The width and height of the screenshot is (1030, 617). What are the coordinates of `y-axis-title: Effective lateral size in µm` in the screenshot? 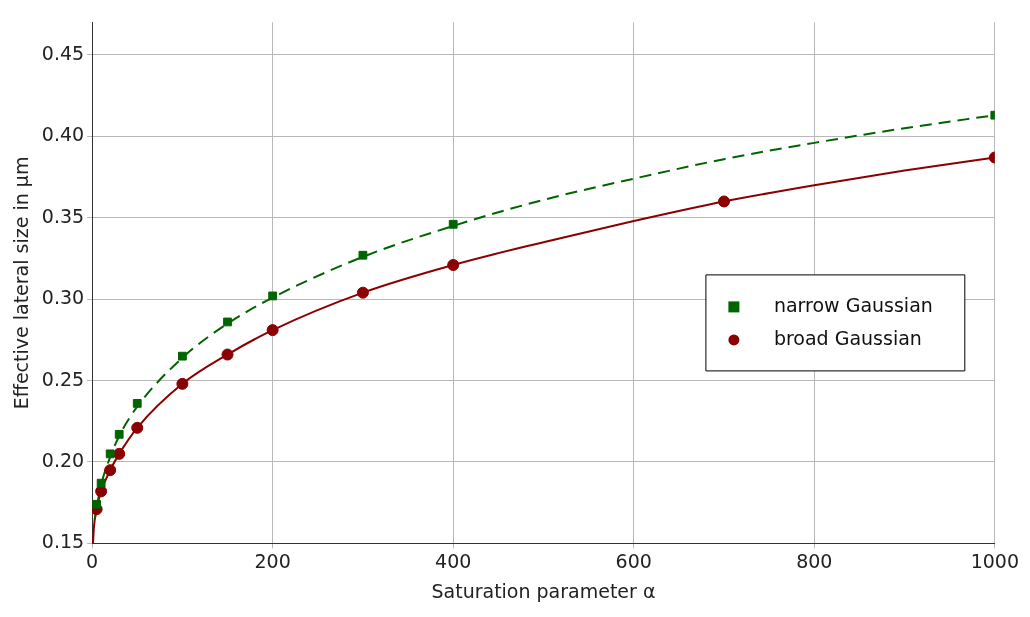 It's located at (21, 283).